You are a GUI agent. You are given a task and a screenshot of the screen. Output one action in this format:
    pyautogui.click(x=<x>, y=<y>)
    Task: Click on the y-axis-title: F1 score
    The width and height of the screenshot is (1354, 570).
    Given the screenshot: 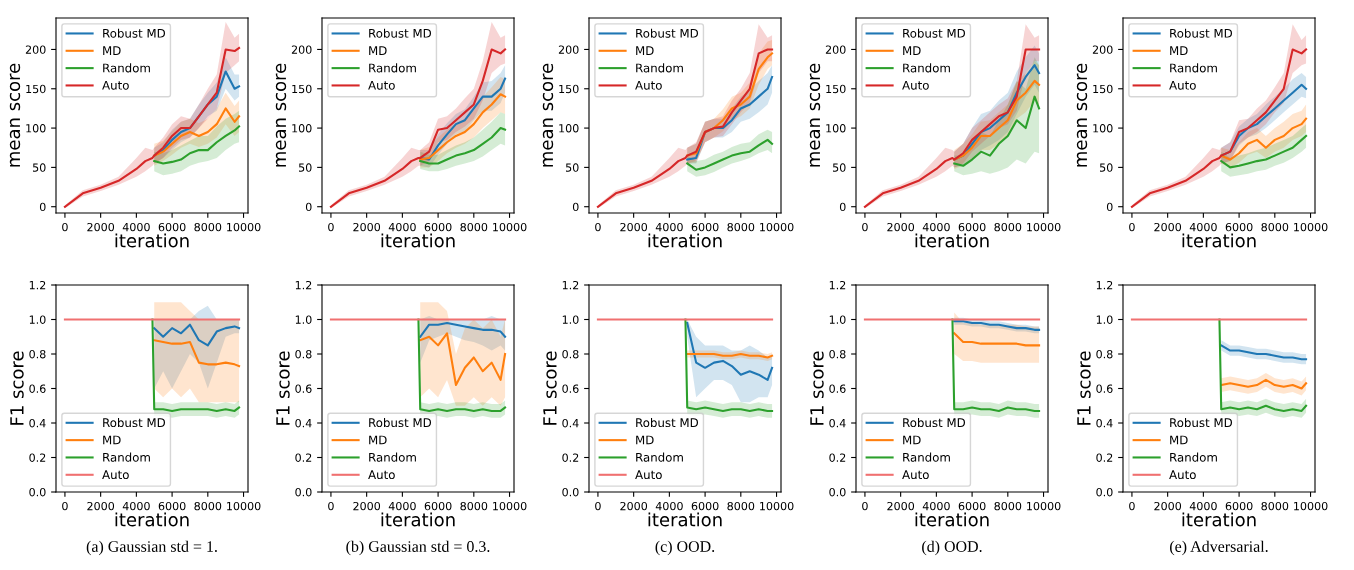 What is the action you would take?
    pyautogui.click(x=1084, y=388)
    